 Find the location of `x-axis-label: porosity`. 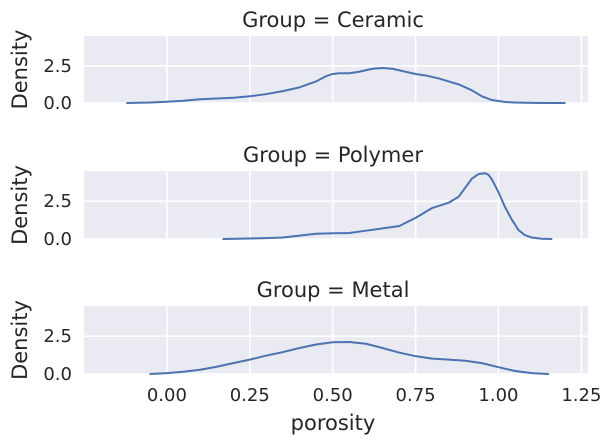

x-axis-label: porosity is located at coordinates (333, 423).